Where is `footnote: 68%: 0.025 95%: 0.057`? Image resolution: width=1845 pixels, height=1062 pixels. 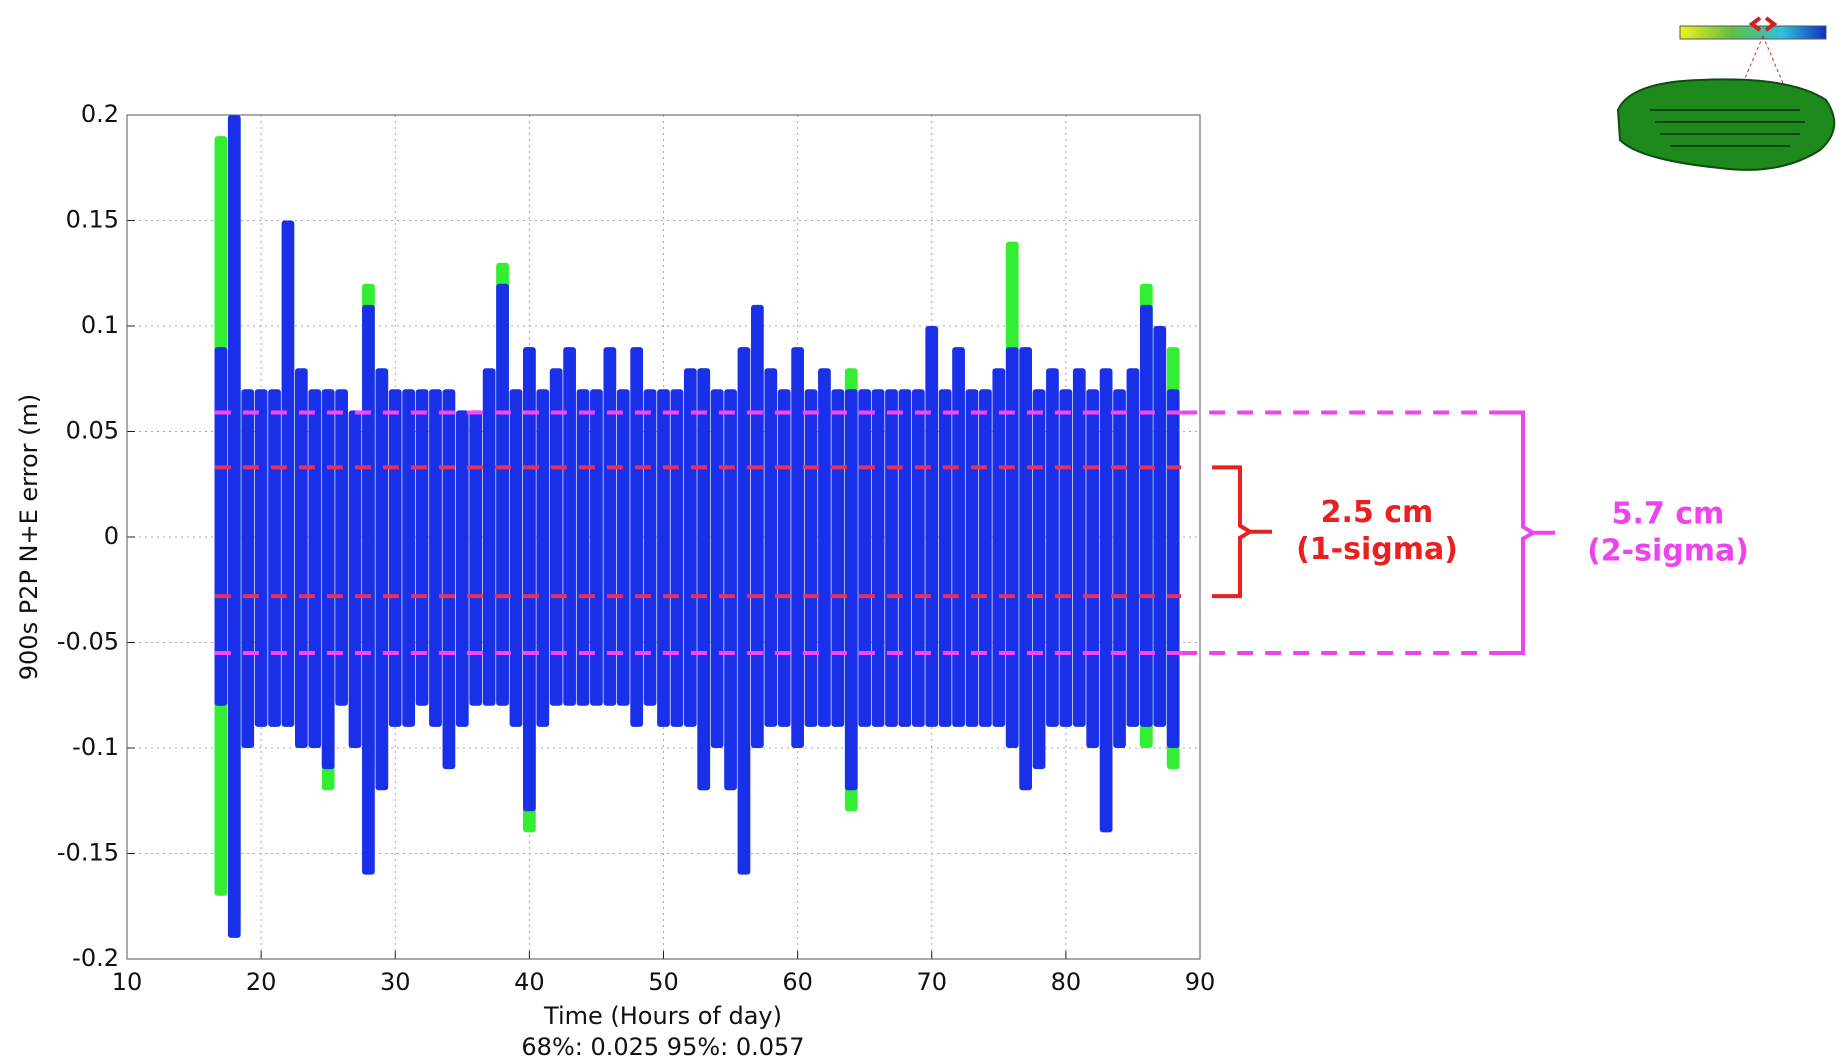
footnote: 68%: 0.025 95%: 0.057 is located at coordinates (662, 1047).